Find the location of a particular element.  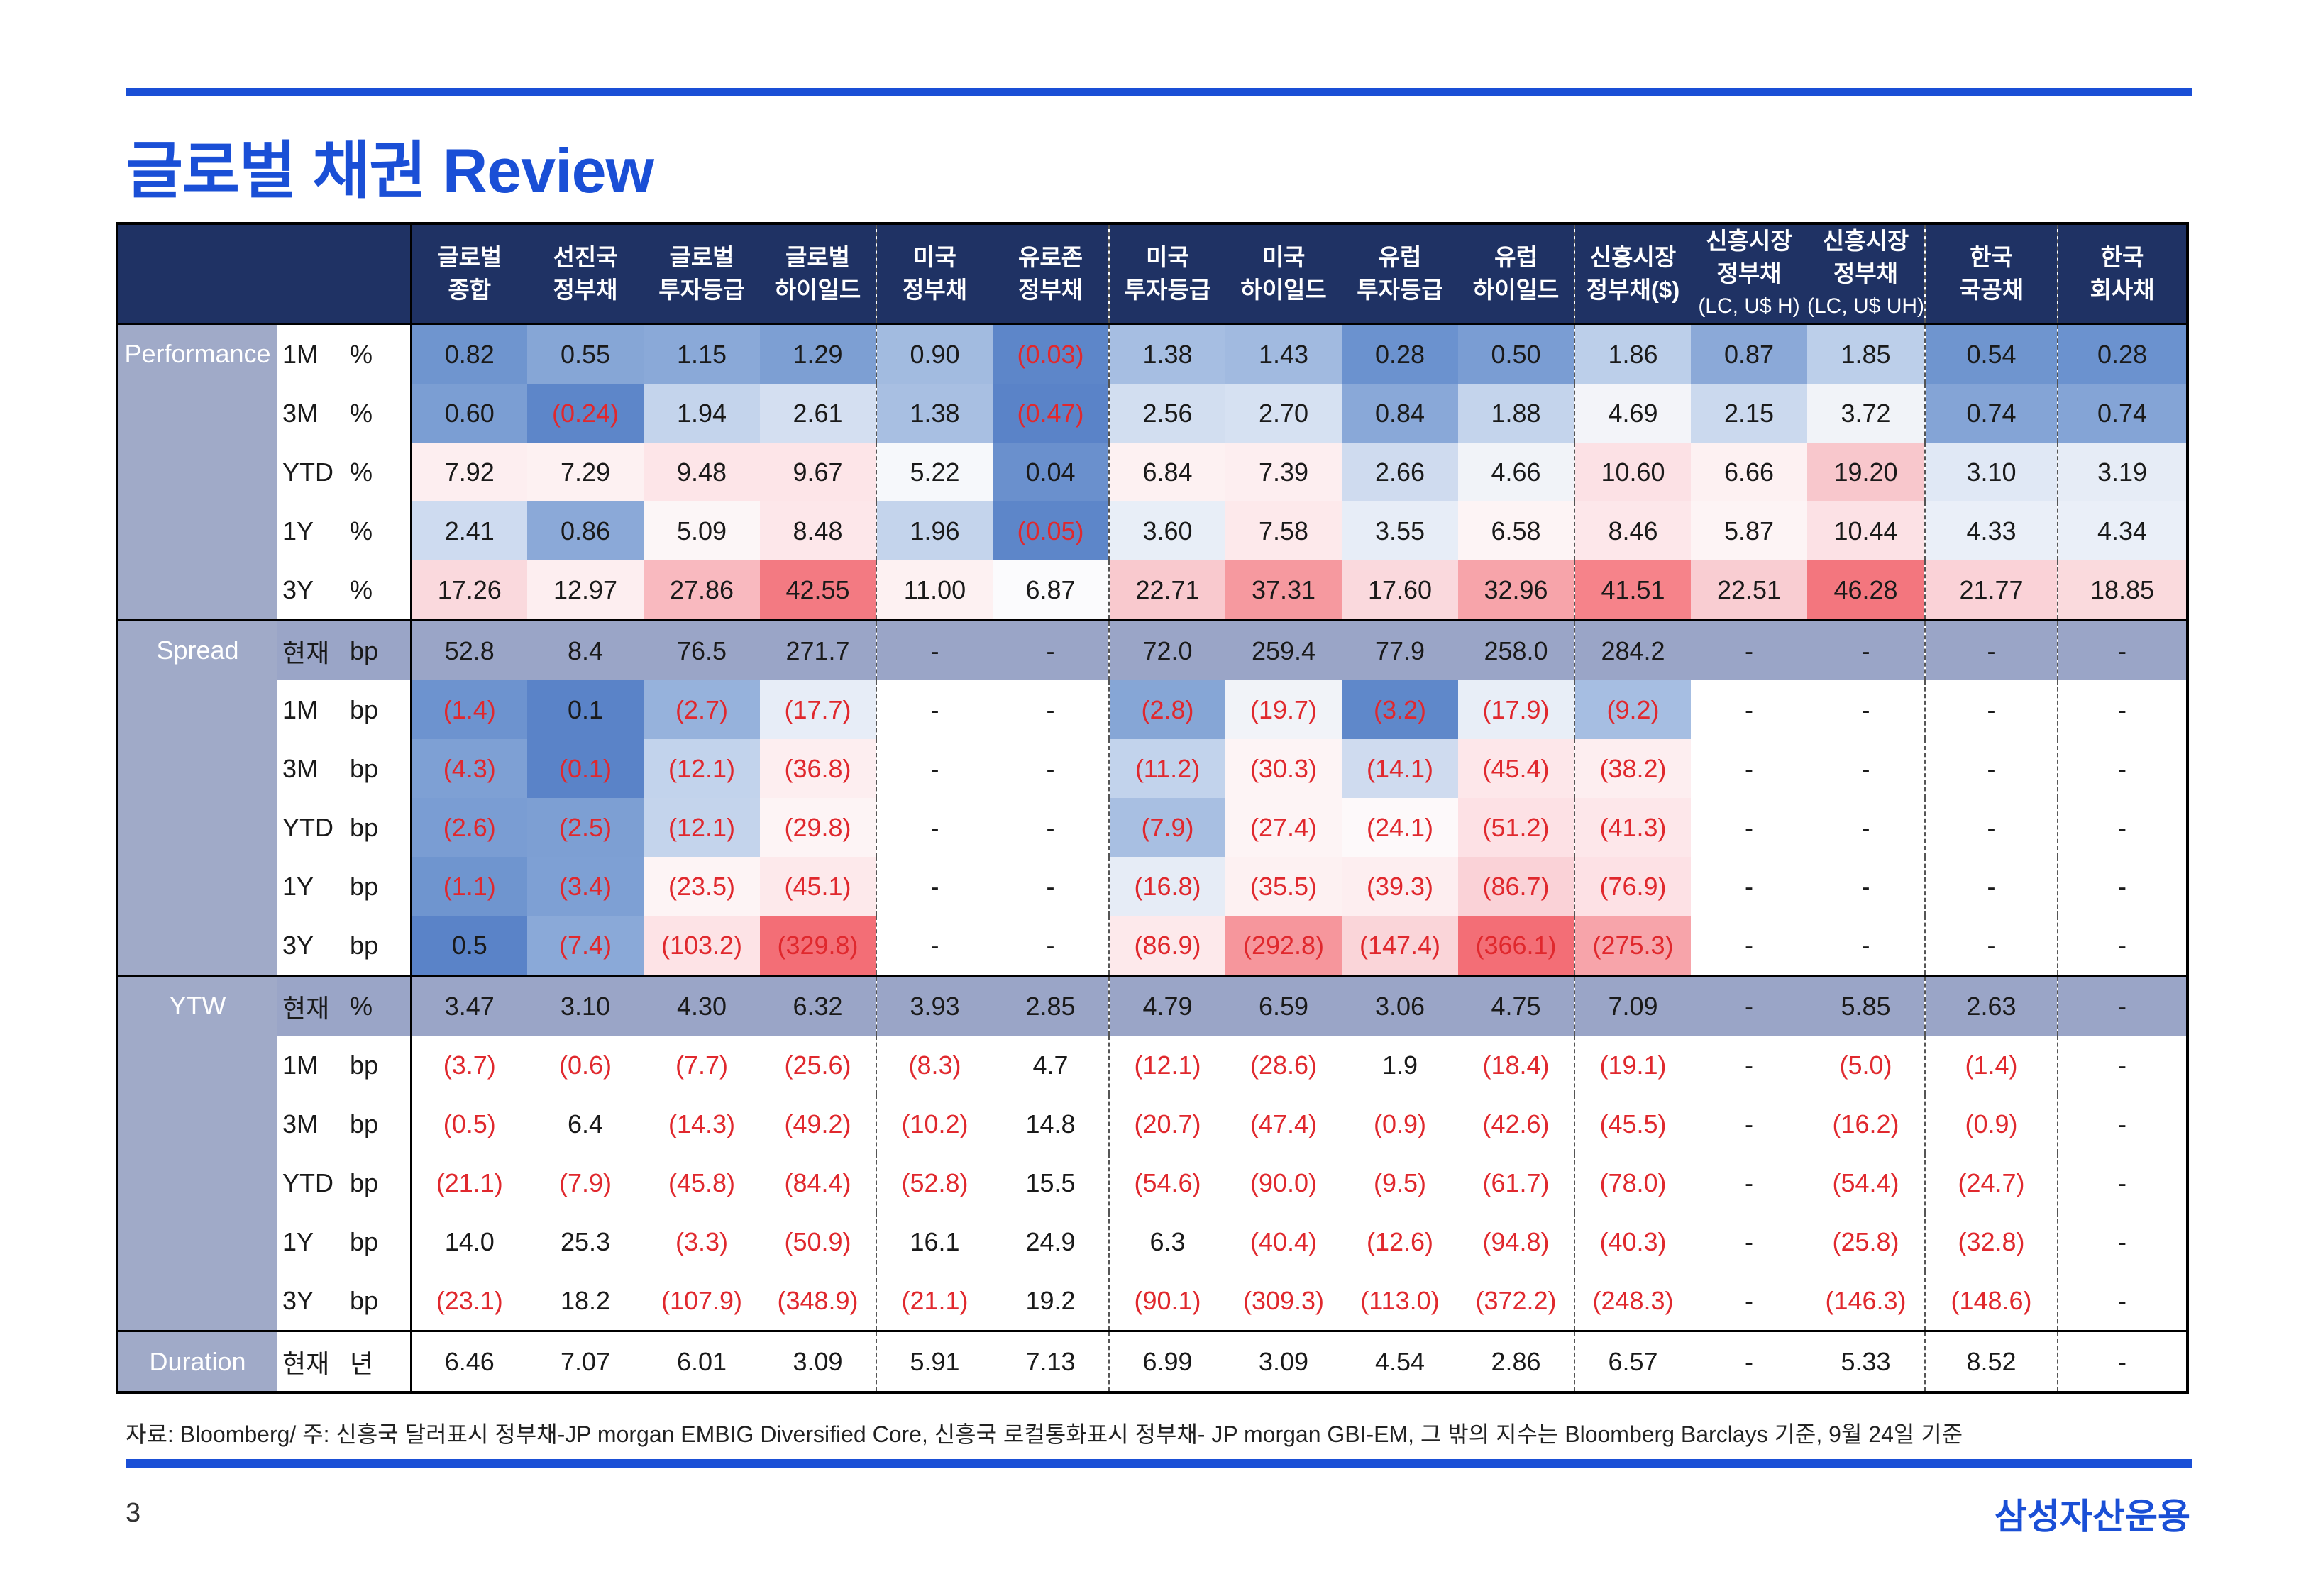

table-cell: 3.09 is located at coordinates (818, 1362).